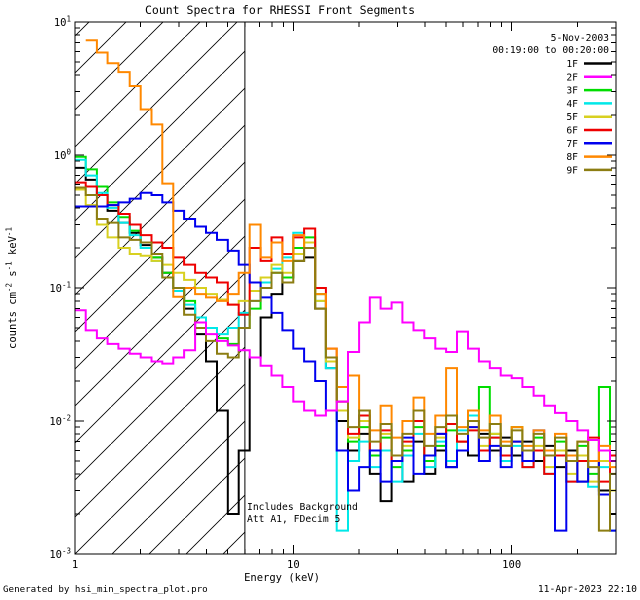 This screenshot has height=600, width=640. What do you see at coordinates (589, 157) in the screenshot?
I see `legend-entry-8F: 8F` at bounding box center [589, 157].